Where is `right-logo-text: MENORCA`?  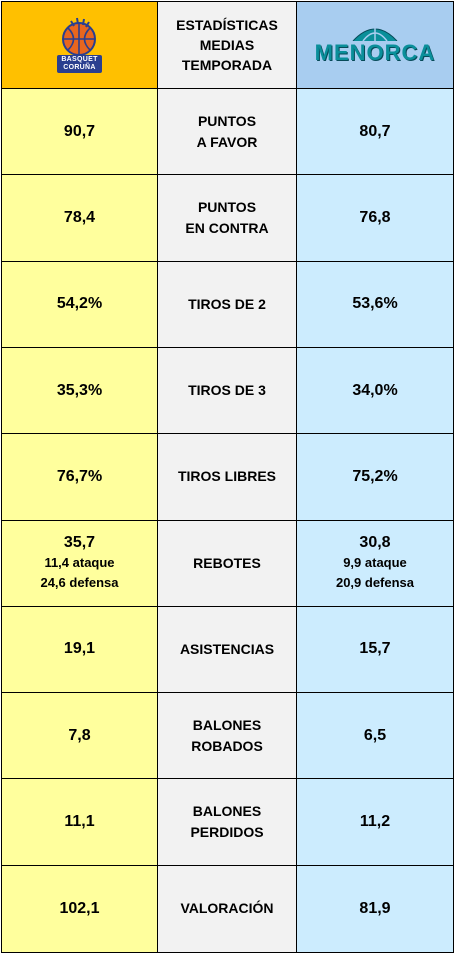
right-logo-text: MENORCA is located at coordinates (375, 52).